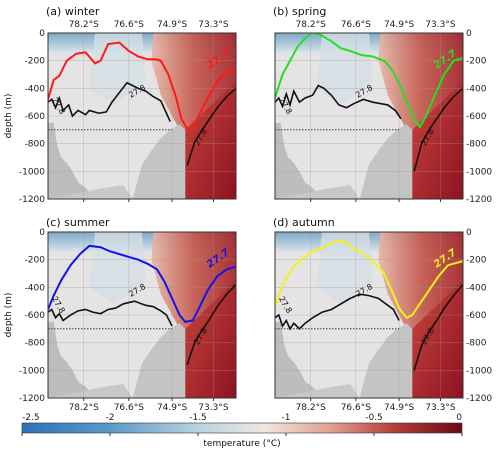 This screenshot has height=464, width=500. I want to click on panel-title: (a) winter, so click(73, 11).